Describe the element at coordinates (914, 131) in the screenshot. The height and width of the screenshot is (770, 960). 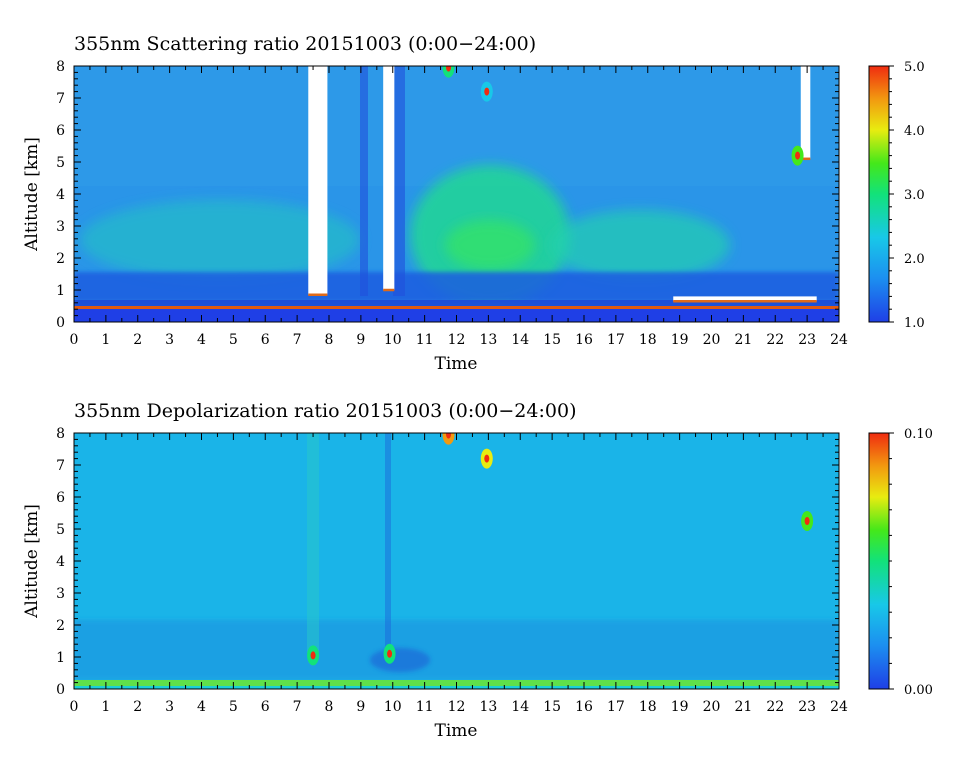
I see `colorbar-tick-label: 4.0` at that location.